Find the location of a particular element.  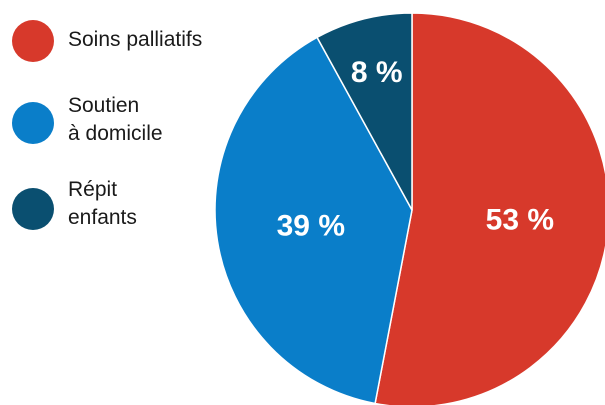

legend-label-soins-palliatifs: Soins palliatifs is located at coordinates (135, 39).